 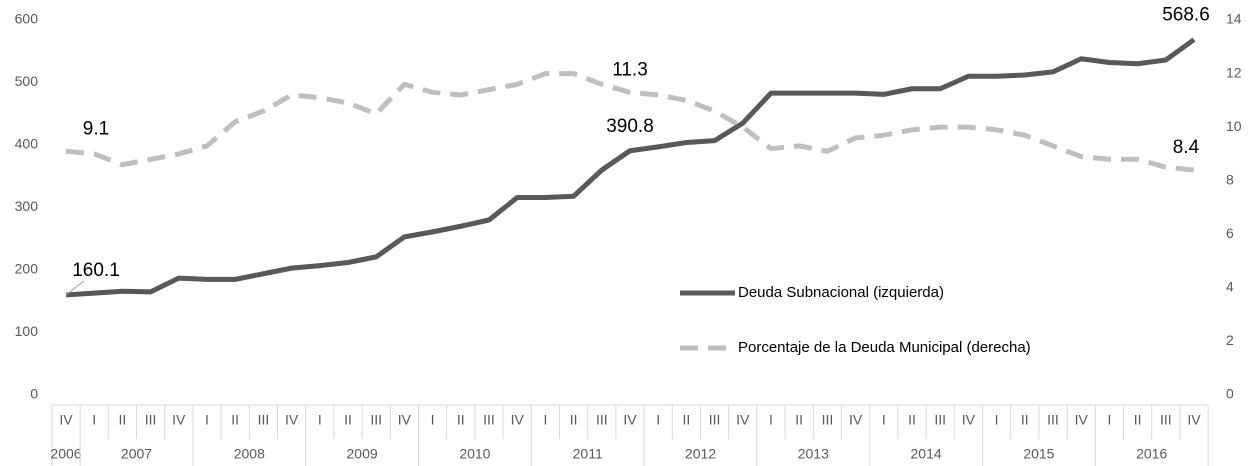 What do you see at coordinates (27, 206) in the screenshot?
I see `y-tick-label: 300` at bounding box center [27, 206].